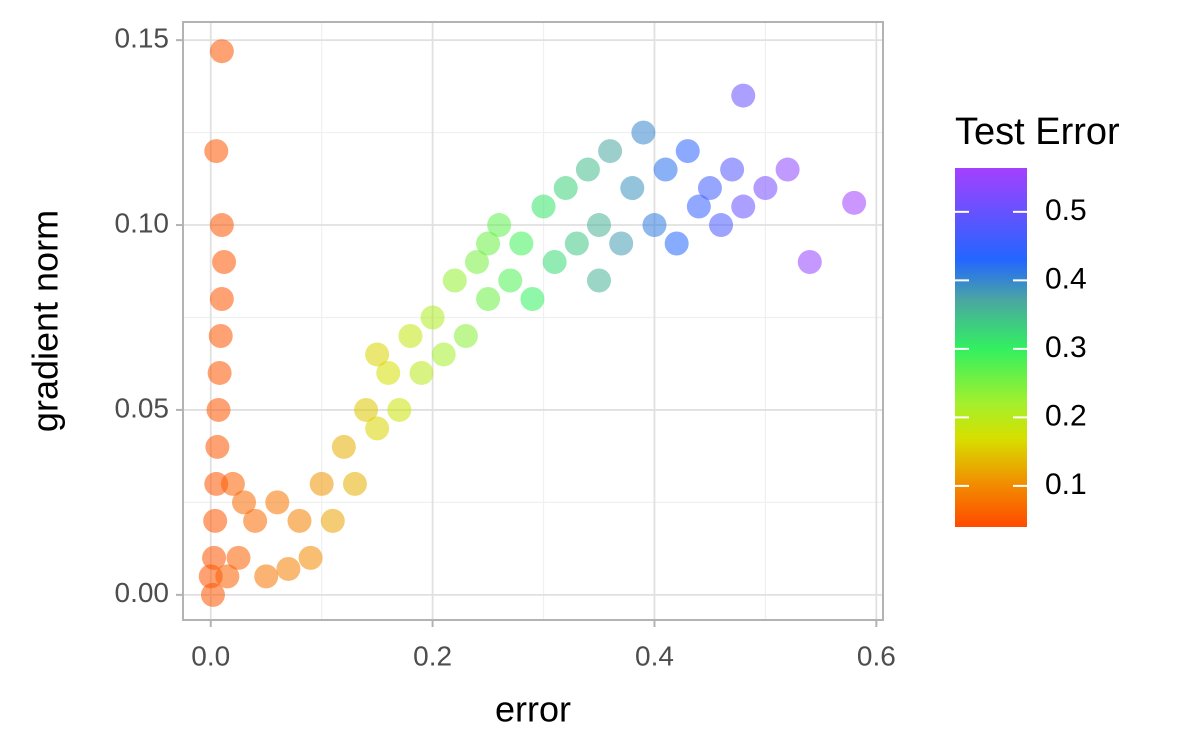  Describe the element at coordinates (142, 407) in the screenshot. I see `y-tick-label: 0.05` at that location.